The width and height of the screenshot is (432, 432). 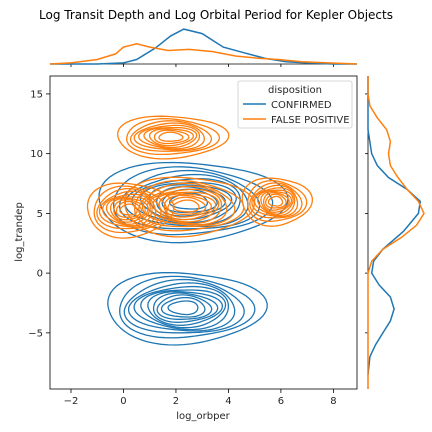 What do you see at coordinates (40, 274) in the screenshot?
I see `y-tick-label: 0` at bounding box center [40, 274].